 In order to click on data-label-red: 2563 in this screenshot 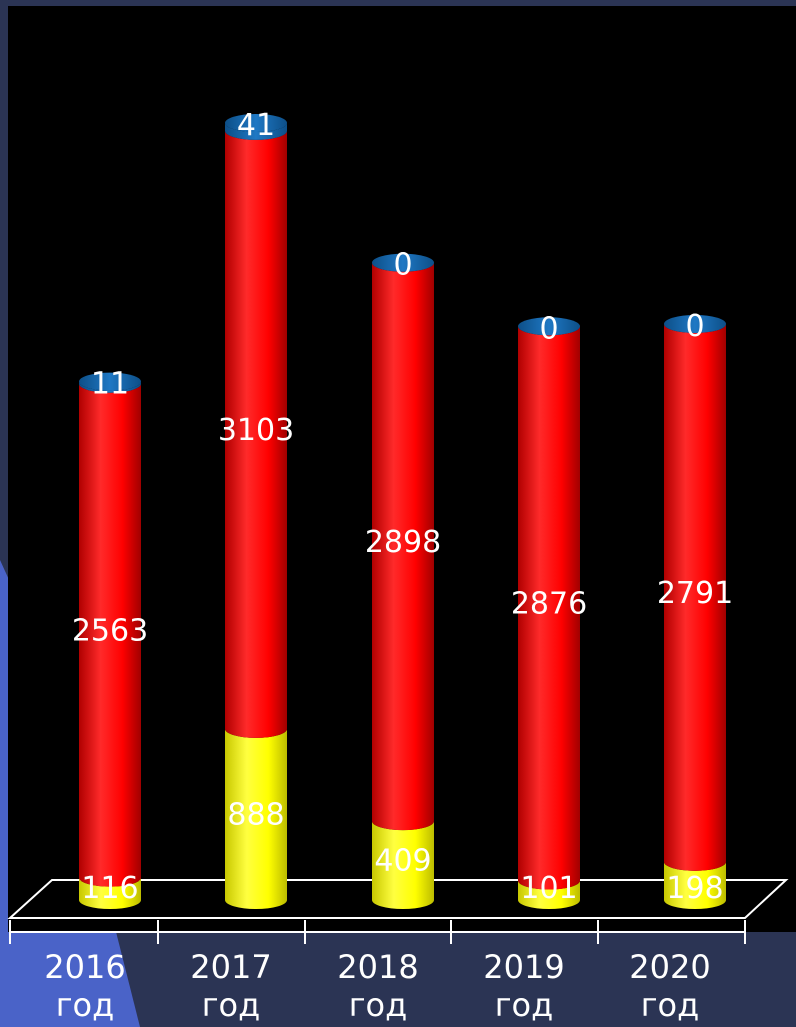, I will do `click(110, 631)`.